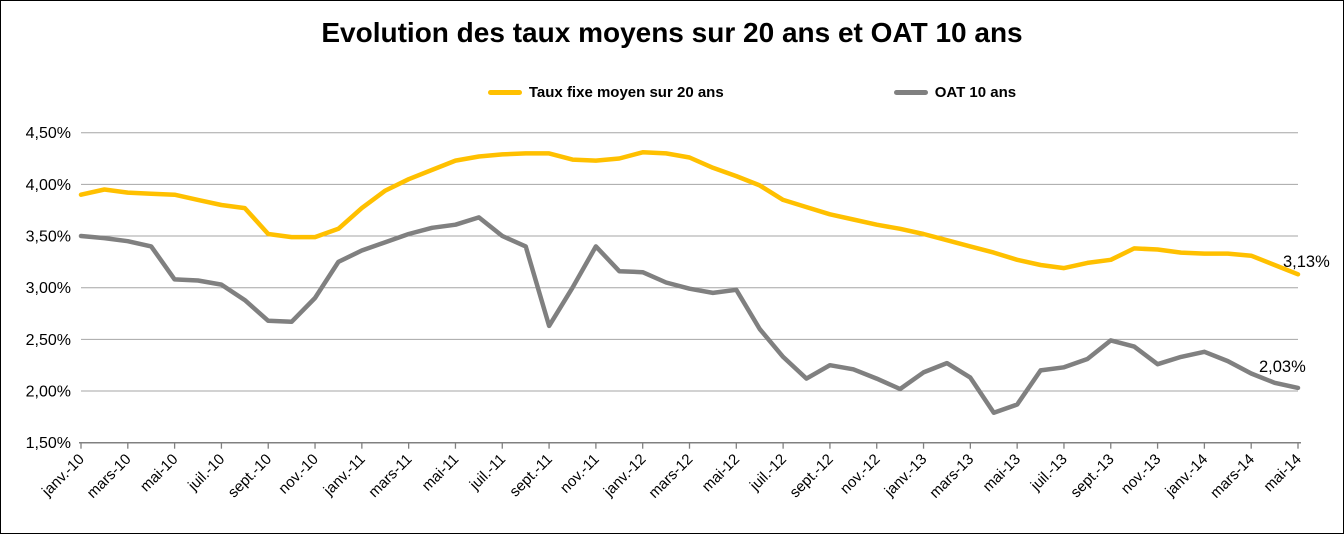 The height and width of the screenshot is (534, 1344). I want to click on legend: Taux fixe moyen sur 20 ans OAT 10 ans, so click(712, 92).